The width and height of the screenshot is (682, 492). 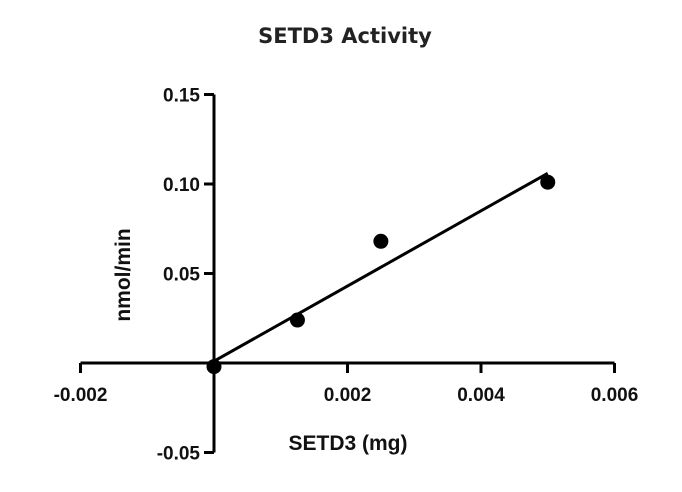 What do you see at coordinates (181, 275) in the screenshot?
I see `y-tick-label: 0.05` at bounding box center [181, 275].